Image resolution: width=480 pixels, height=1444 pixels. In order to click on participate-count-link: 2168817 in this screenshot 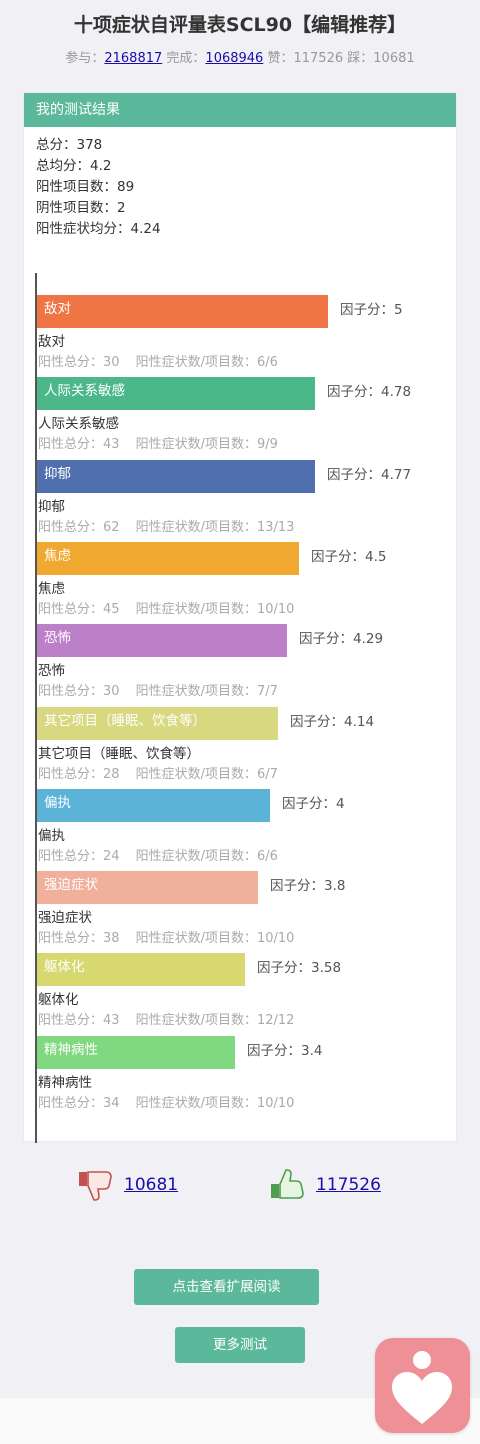, I will do `click(133, 58)`.